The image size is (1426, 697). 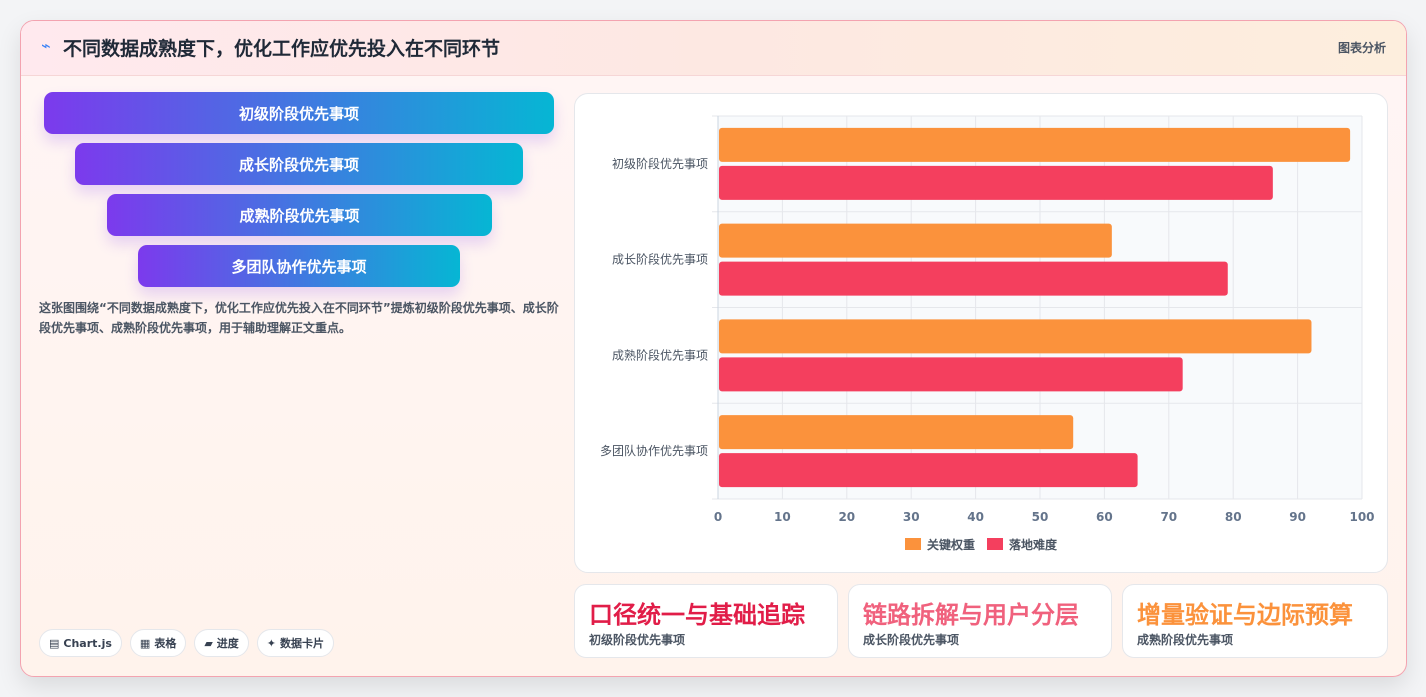 I want to click on page-title: 不同数据成熟度下，优化工作应优先投入在不同环节, so click(x=282, y=49).